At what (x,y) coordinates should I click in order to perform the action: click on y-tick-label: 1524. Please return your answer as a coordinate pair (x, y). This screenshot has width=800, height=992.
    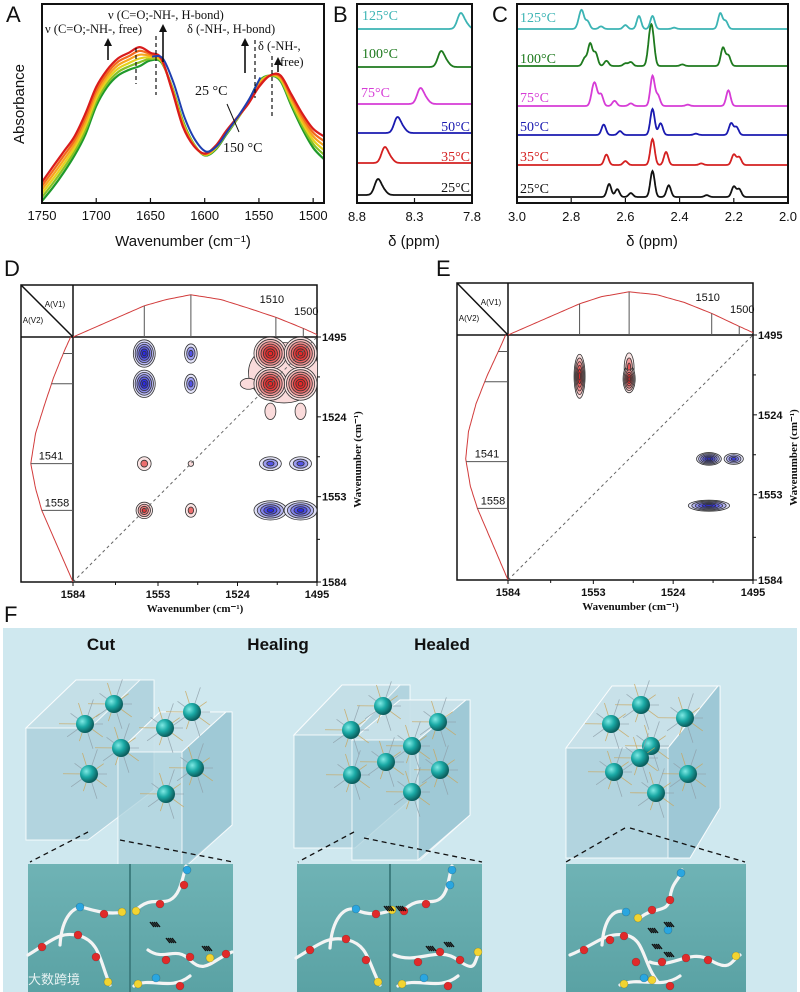
    Looking at the image, I should click on (334, 418).